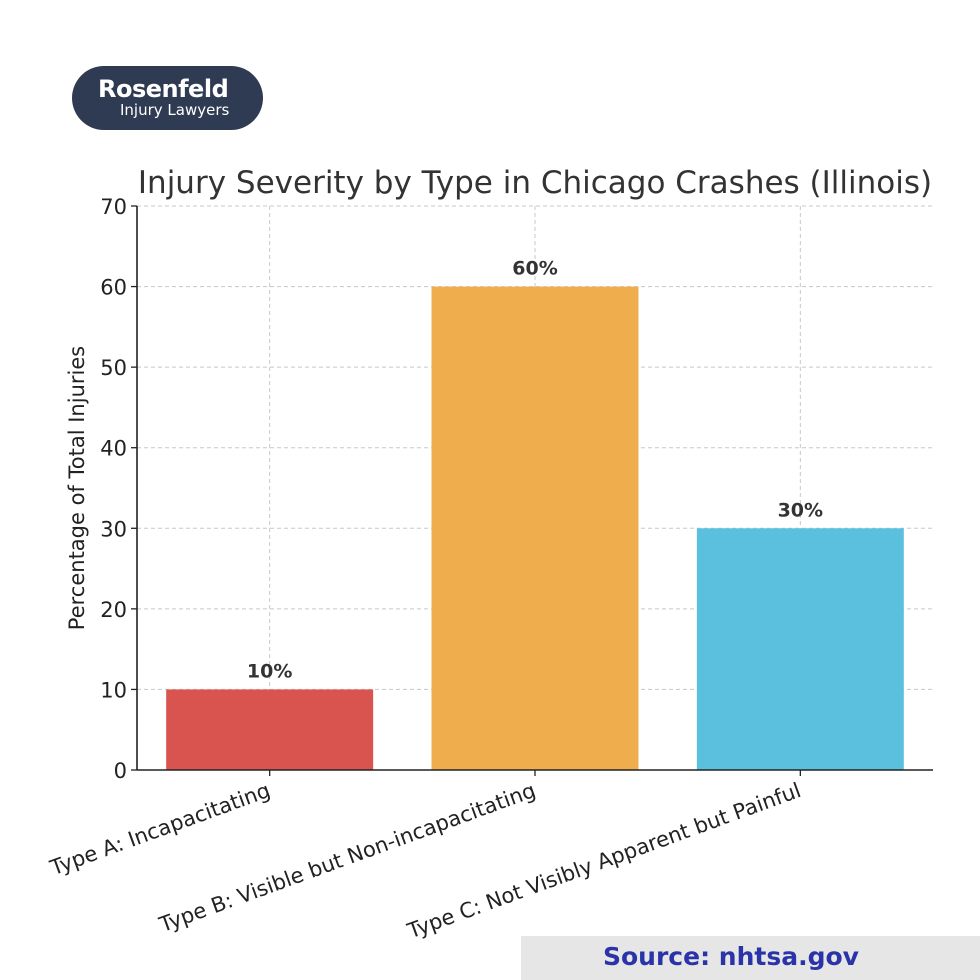 The height and width of the screenshot is (980, 980). What do you see at coordinates (77, 488) in the screenshot?
I see `y-axis-label: Percentage of Total Injuries` at bounding box center [77, 488].